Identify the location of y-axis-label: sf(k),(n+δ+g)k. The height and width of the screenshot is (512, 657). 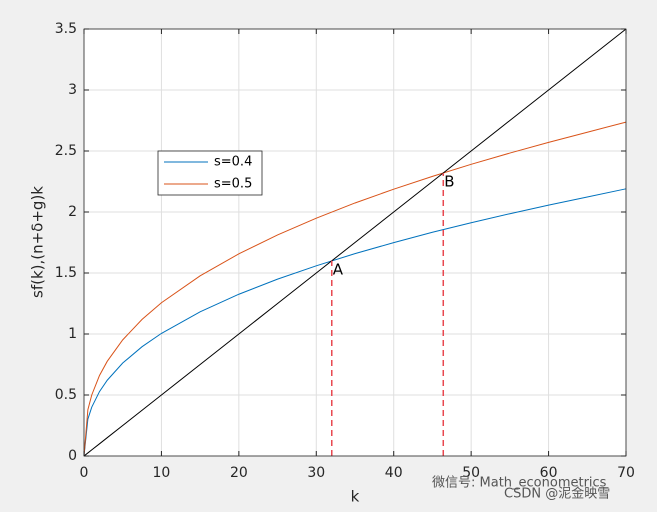
(38, 242).